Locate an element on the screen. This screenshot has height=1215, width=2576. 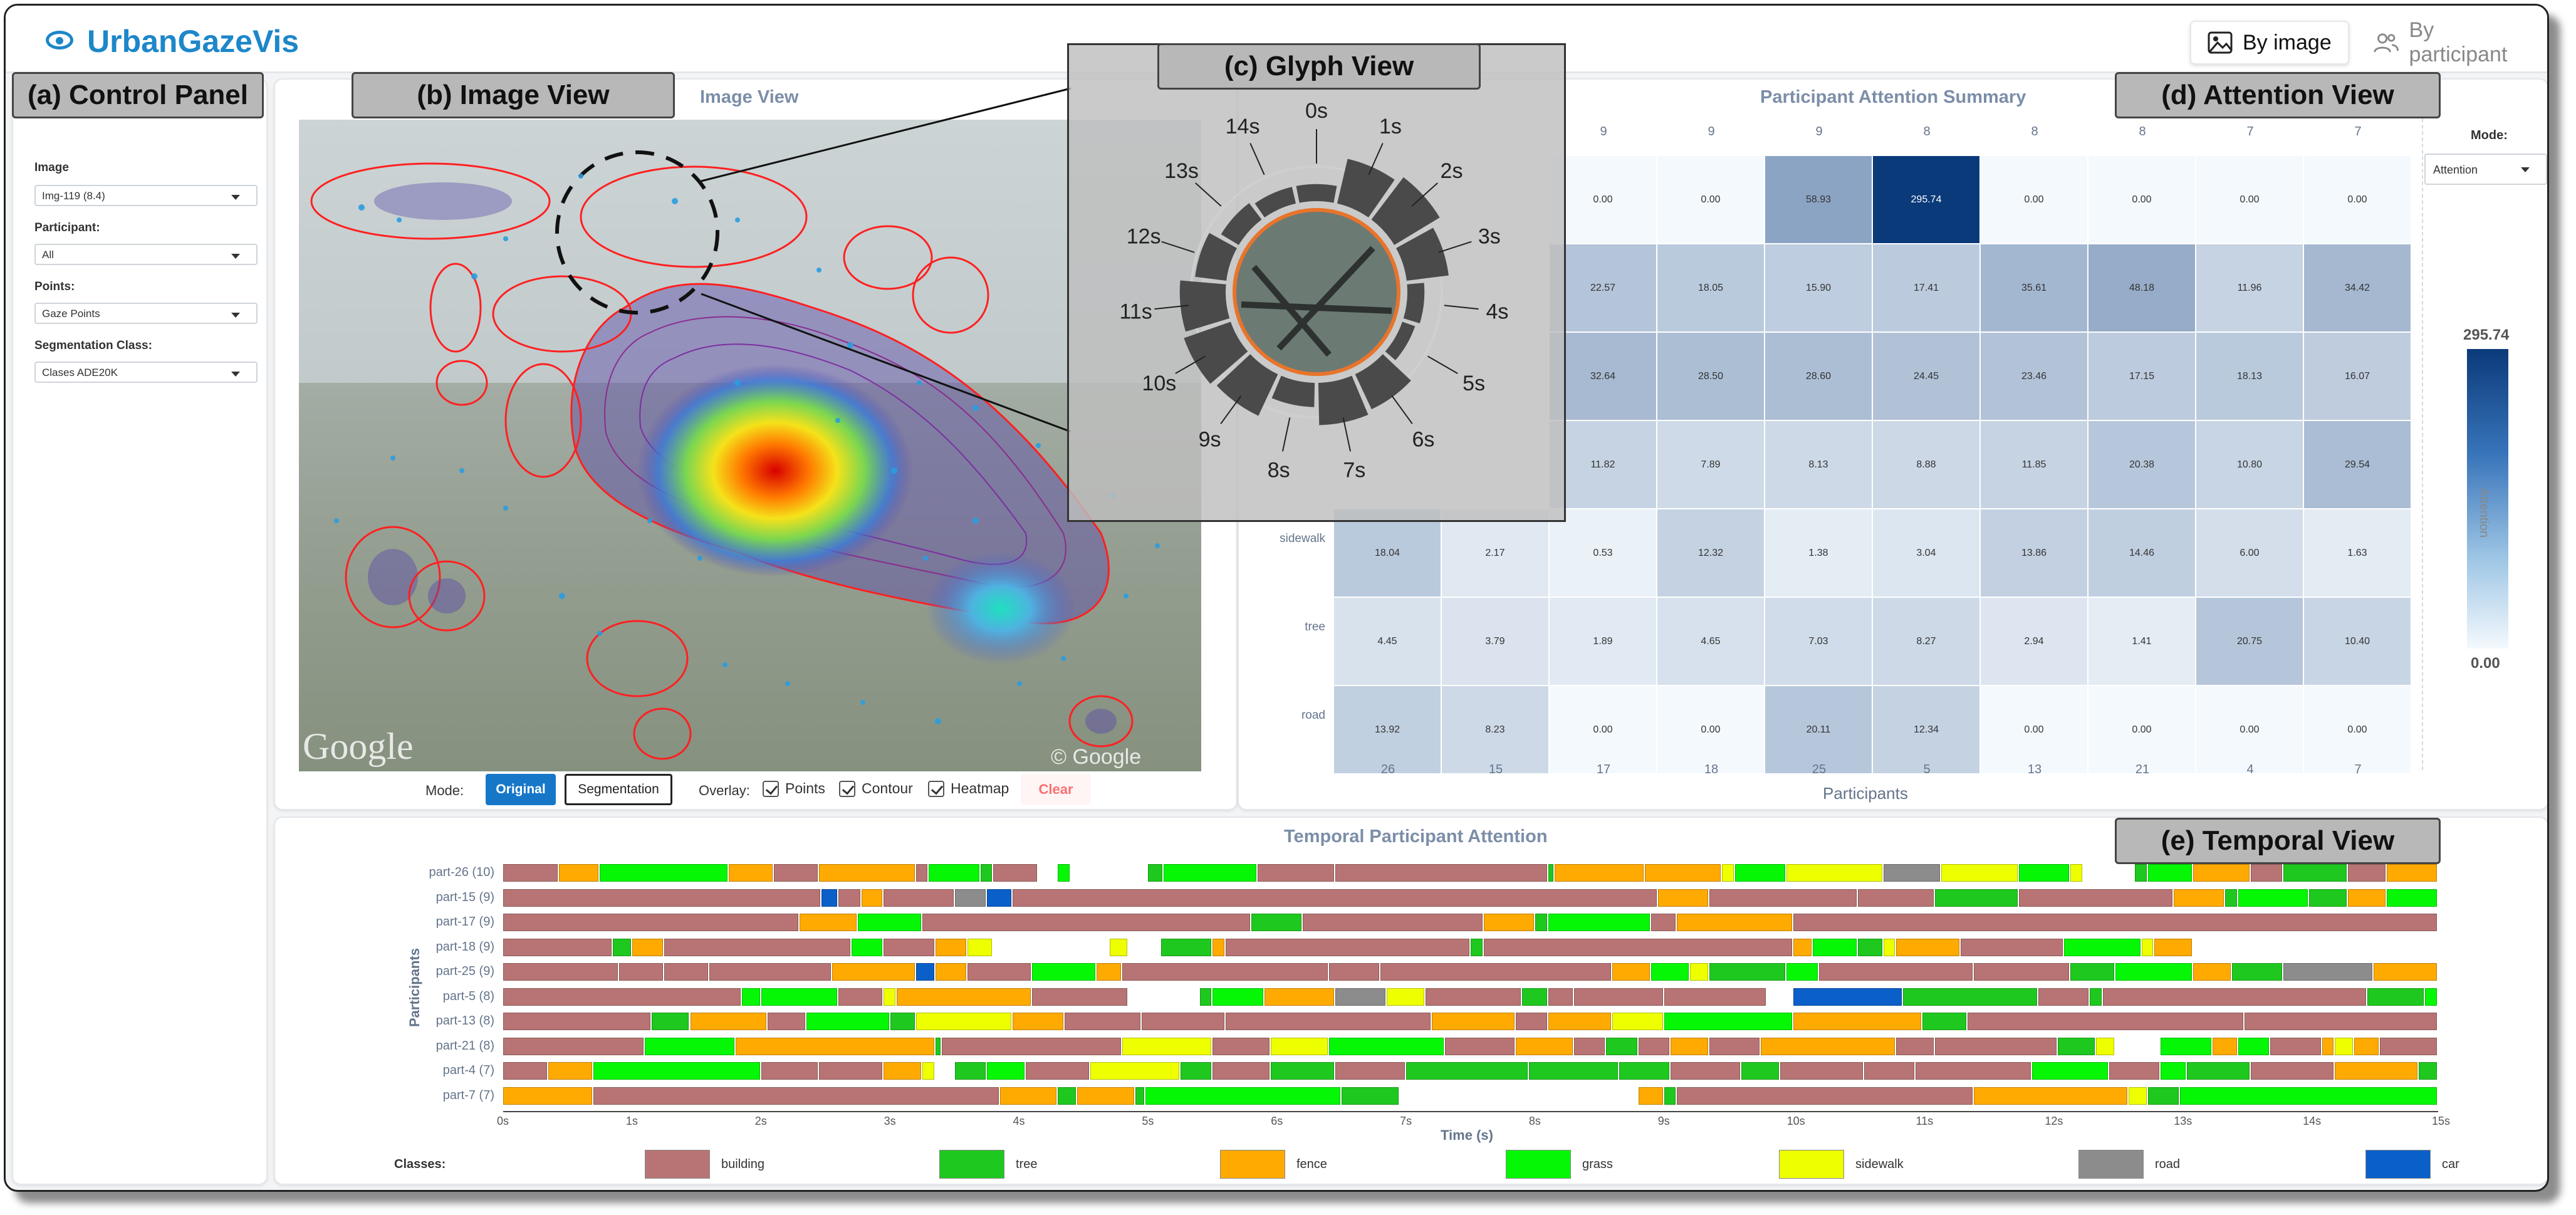
overlay-heatmap-checkbox: Heatmap is located at coordinates (968, 788).